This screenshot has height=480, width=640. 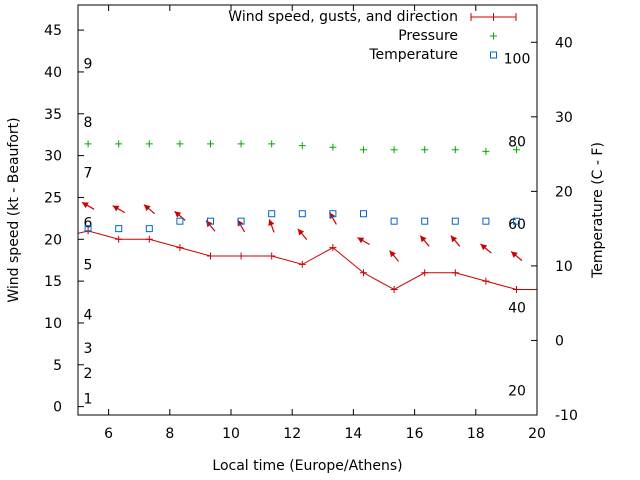 I want to click on fahrenheit-label: 20, so click(x=517, y=391).